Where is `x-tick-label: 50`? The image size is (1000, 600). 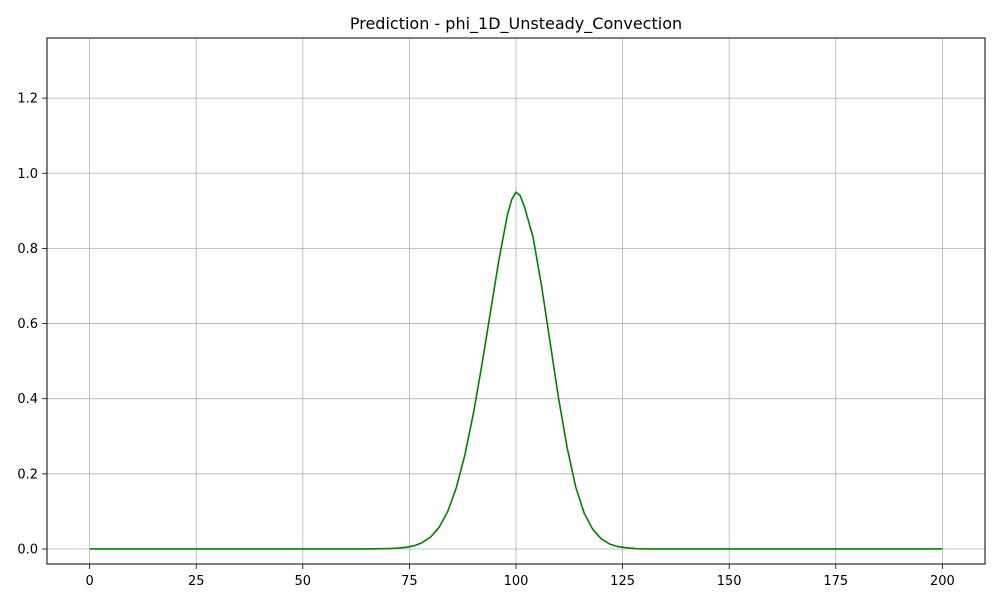 x-tick-label: 50 is located at coordinates (303, 581).